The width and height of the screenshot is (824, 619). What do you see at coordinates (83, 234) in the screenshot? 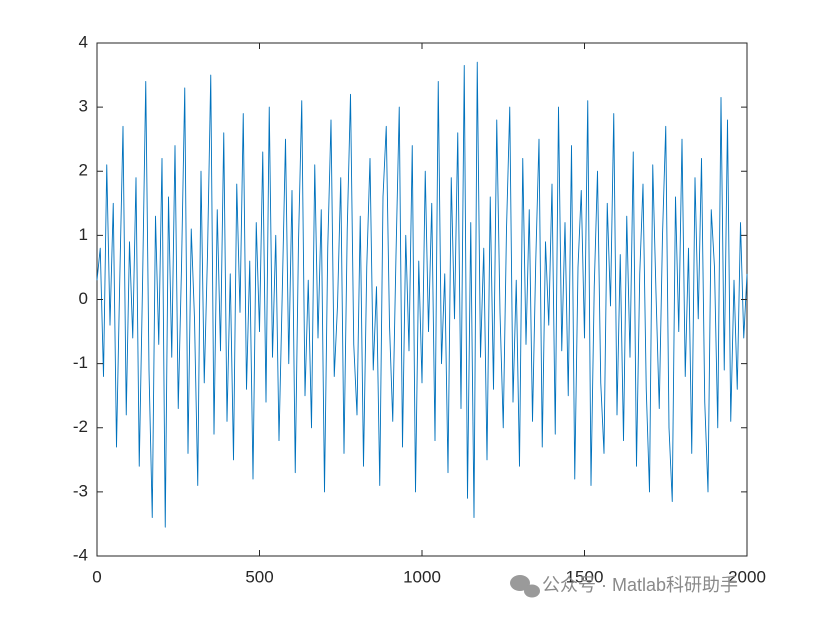
I see `y-tick-label: 1` at bounding box center [83, 234].